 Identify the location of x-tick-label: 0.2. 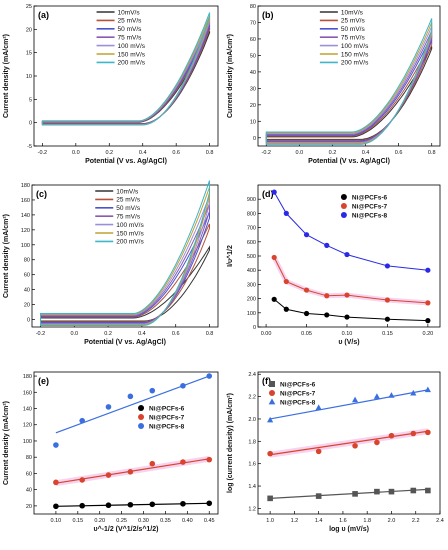
(333, 153).